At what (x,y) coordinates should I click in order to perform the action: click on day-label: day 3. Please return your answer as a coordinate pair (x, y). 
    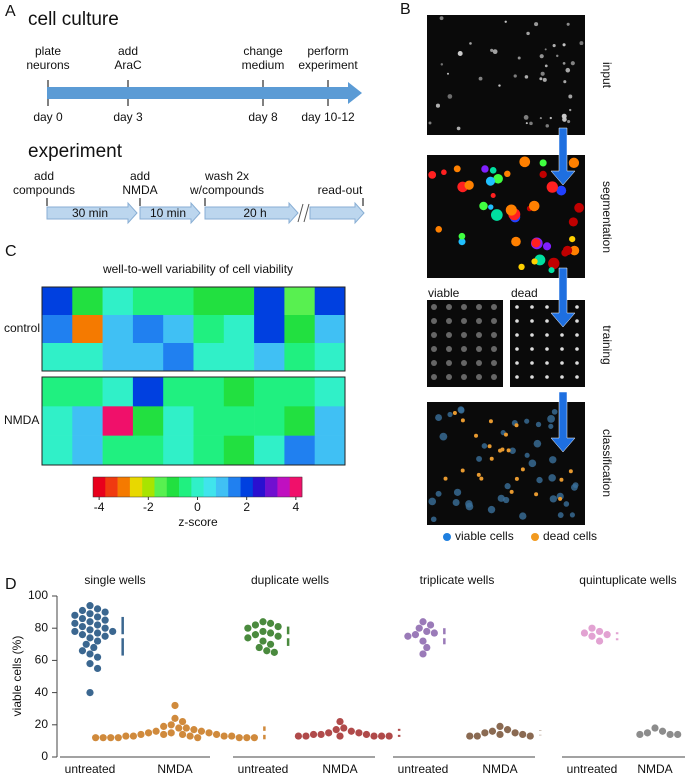
    Looking at the image, I should click on (128, 117).